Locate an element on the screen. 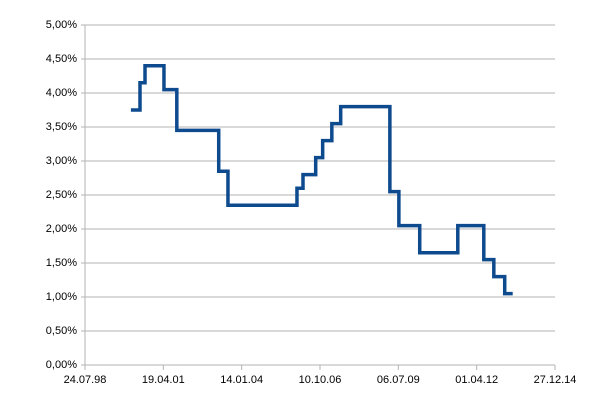  x-tick-label: 10.10.06 is located at coordinates (320, 380).